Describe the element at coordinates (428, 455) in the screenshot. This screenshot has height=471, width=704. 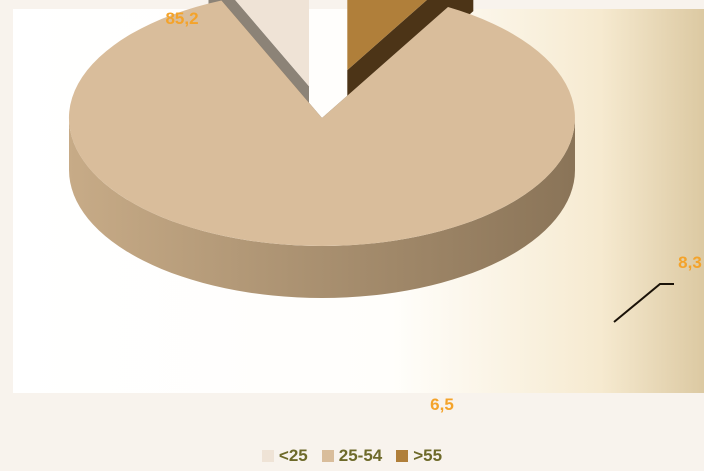
I see `legend-label-over-55: >55` at that location.